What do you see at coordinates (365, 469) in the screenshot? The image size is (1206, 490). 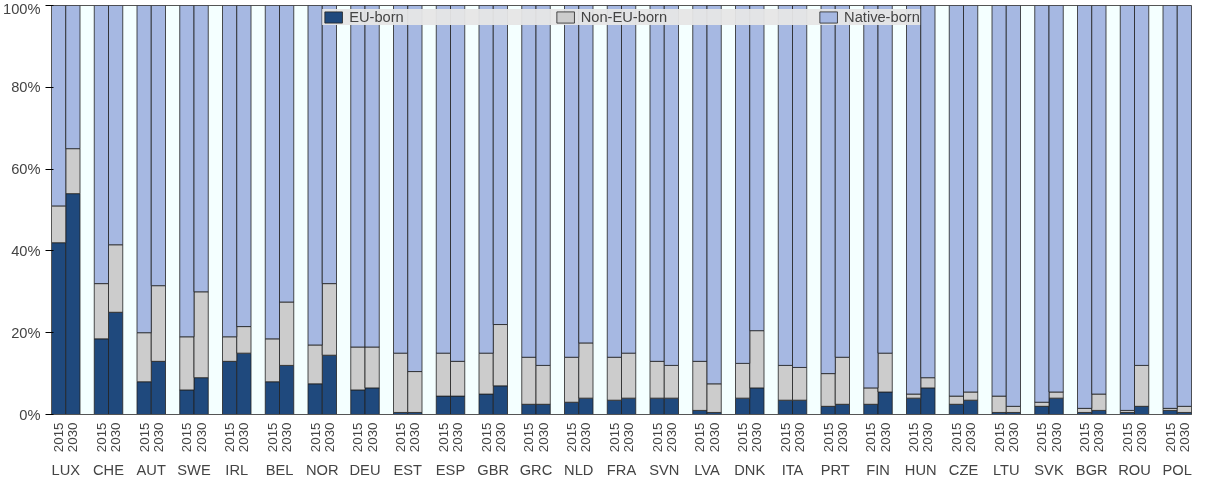 I see `text: DEU` at bounding box center [365, 469].